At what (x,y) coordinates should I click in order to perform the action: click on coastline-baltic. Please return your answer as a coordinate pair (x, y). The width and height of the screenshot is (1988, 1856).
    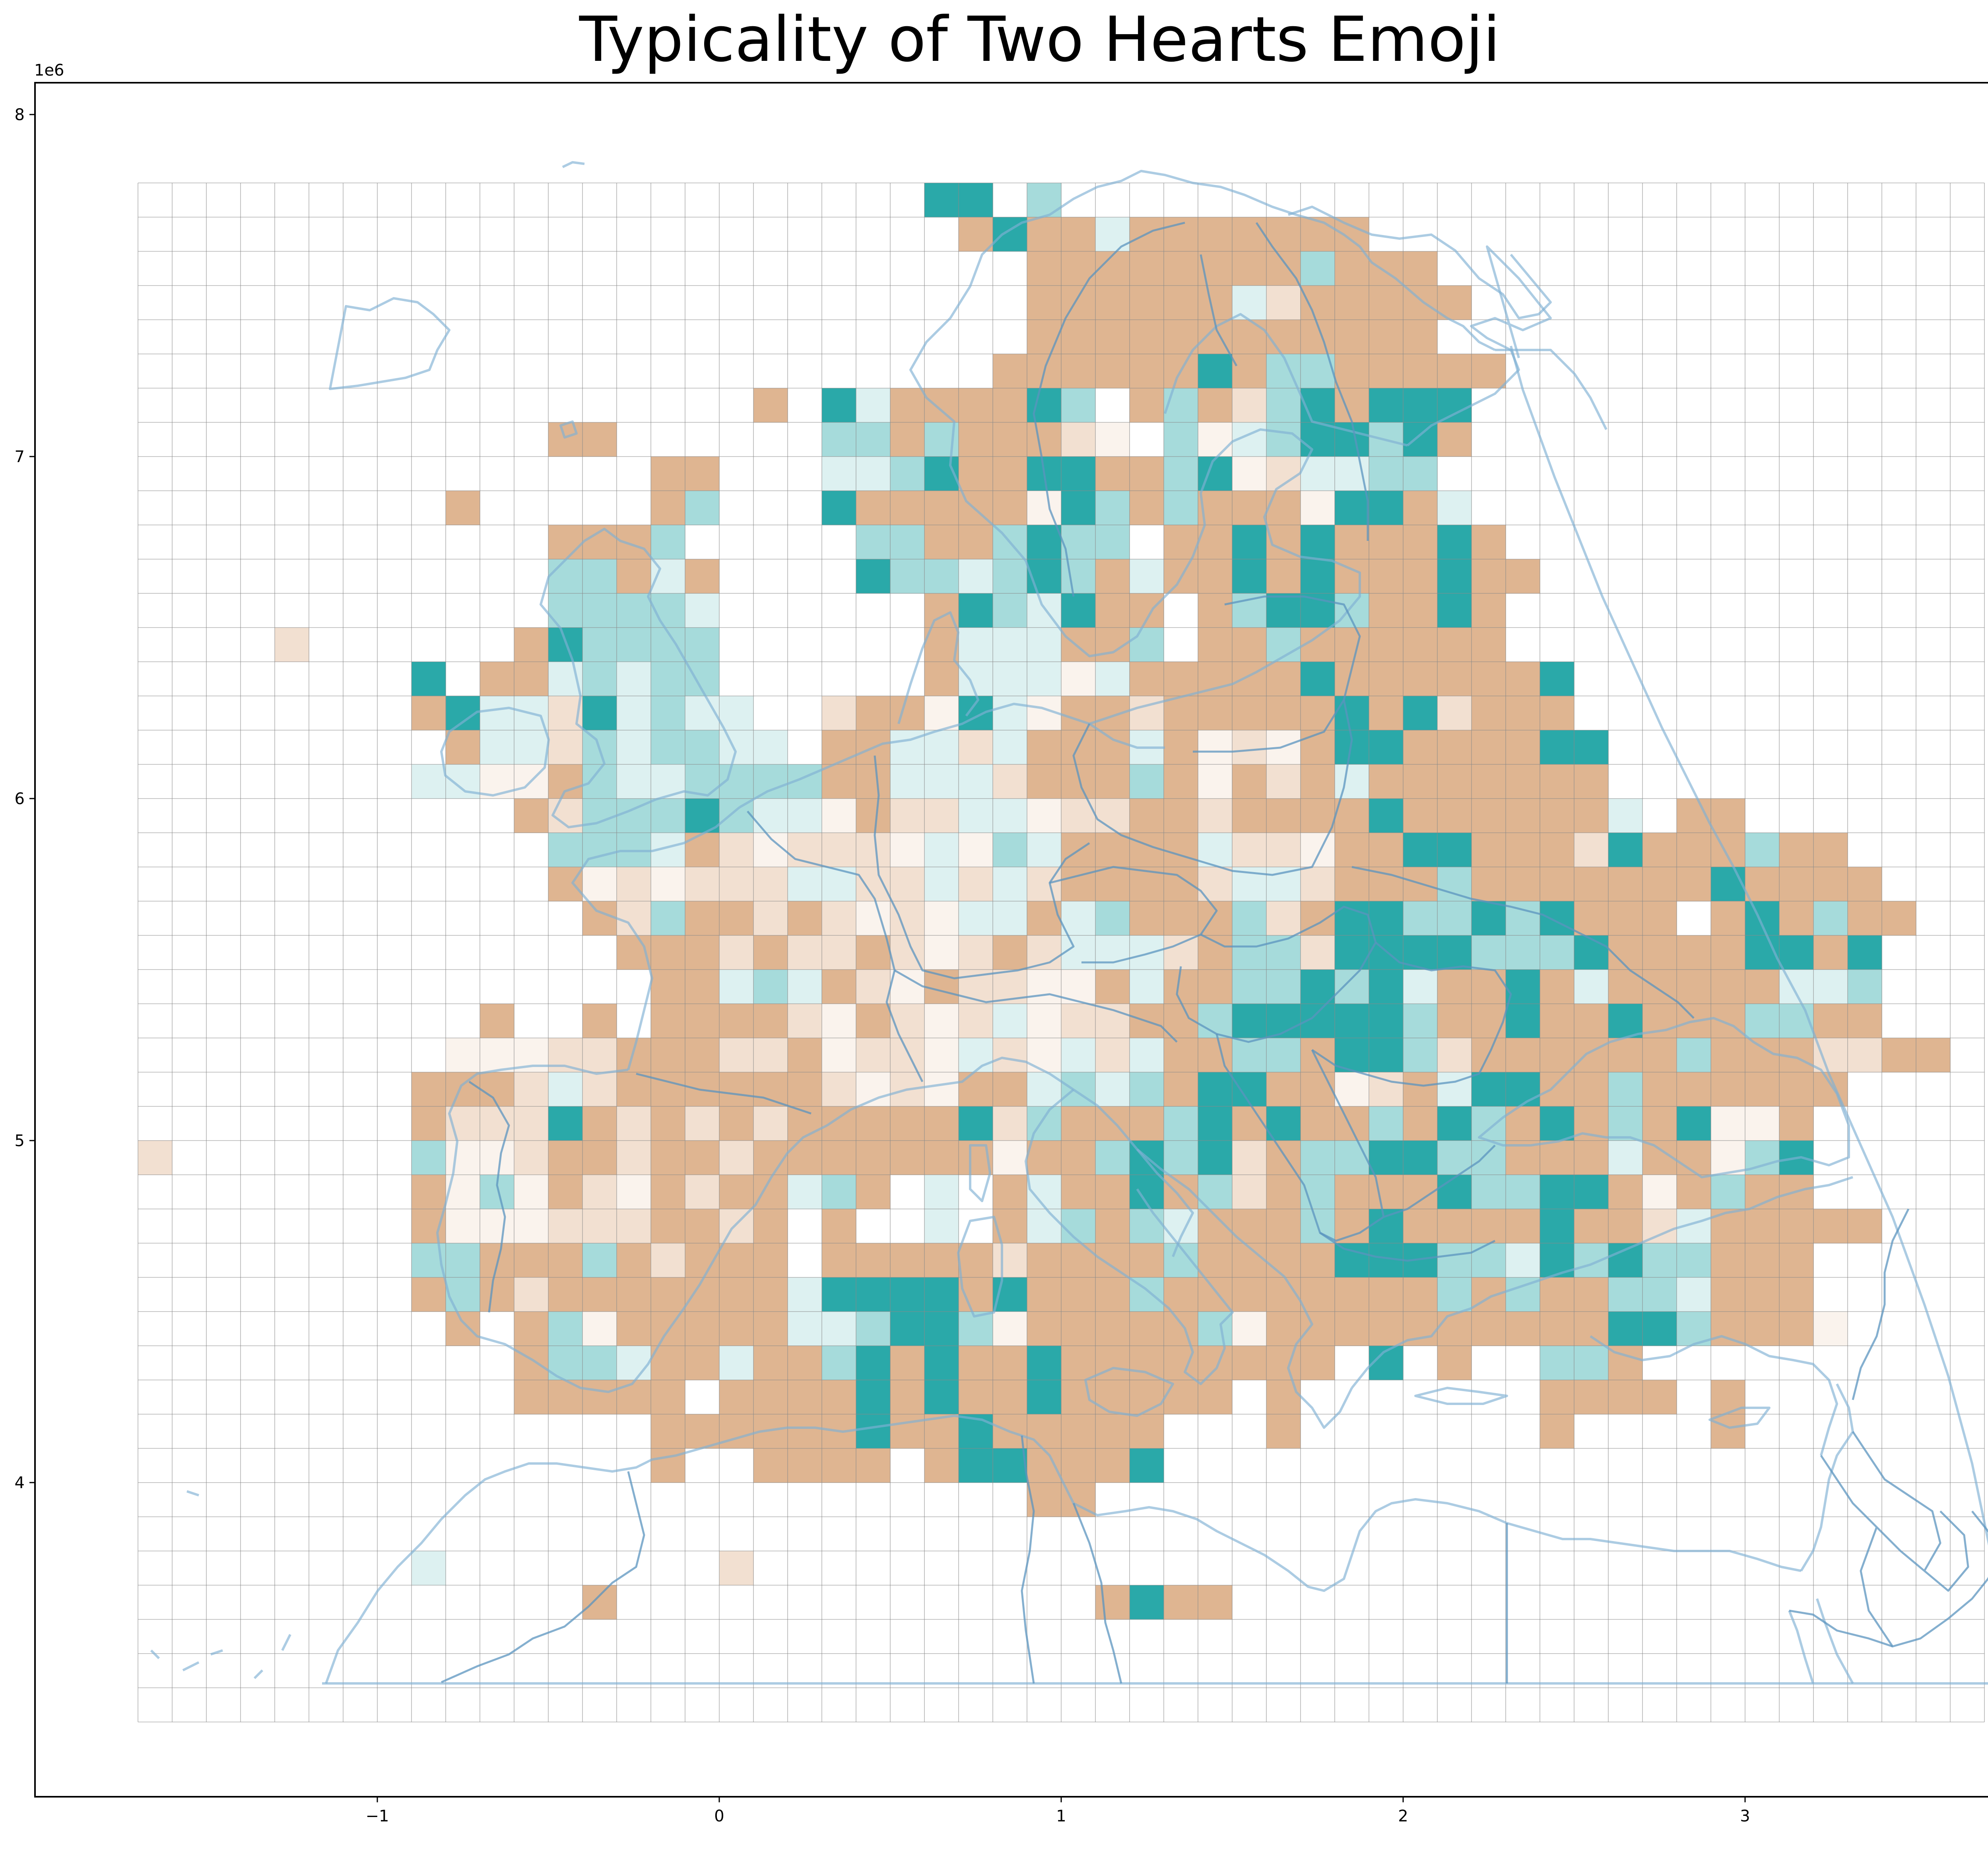
    Looking at the image, I should click on (1193, 576).